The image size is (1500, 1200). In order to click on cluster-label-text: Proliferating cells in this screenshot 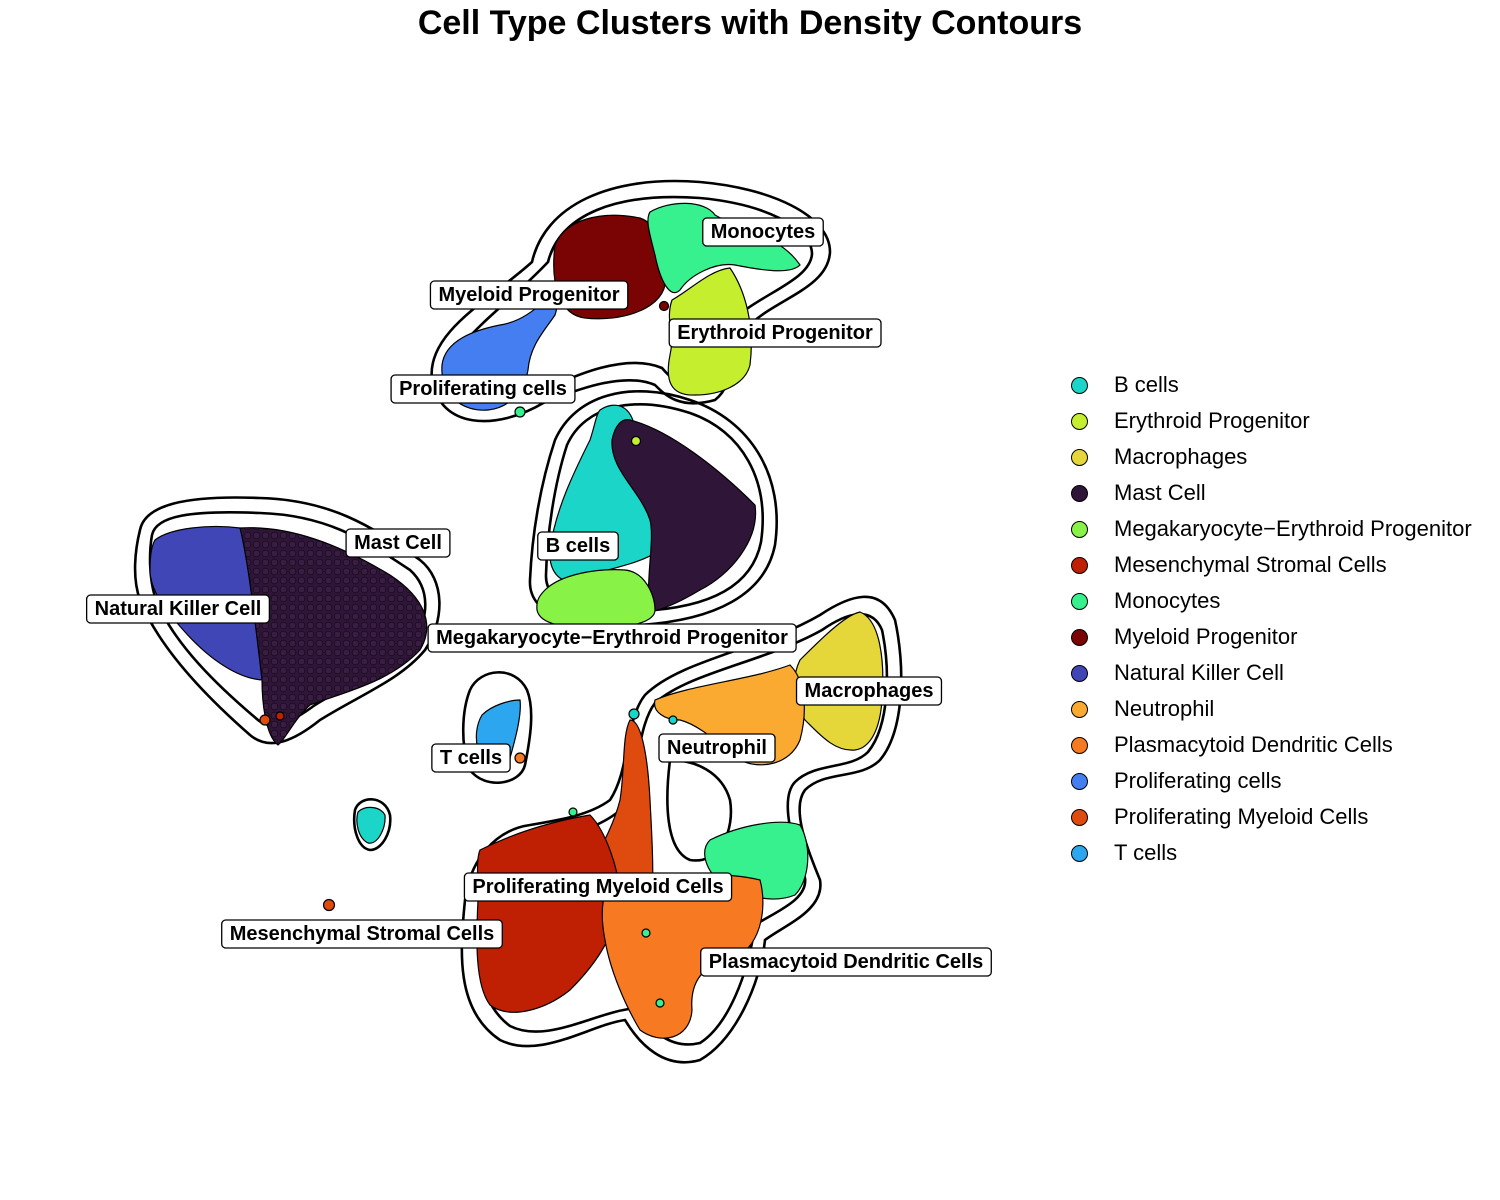, I will do `click(483, 389)`.